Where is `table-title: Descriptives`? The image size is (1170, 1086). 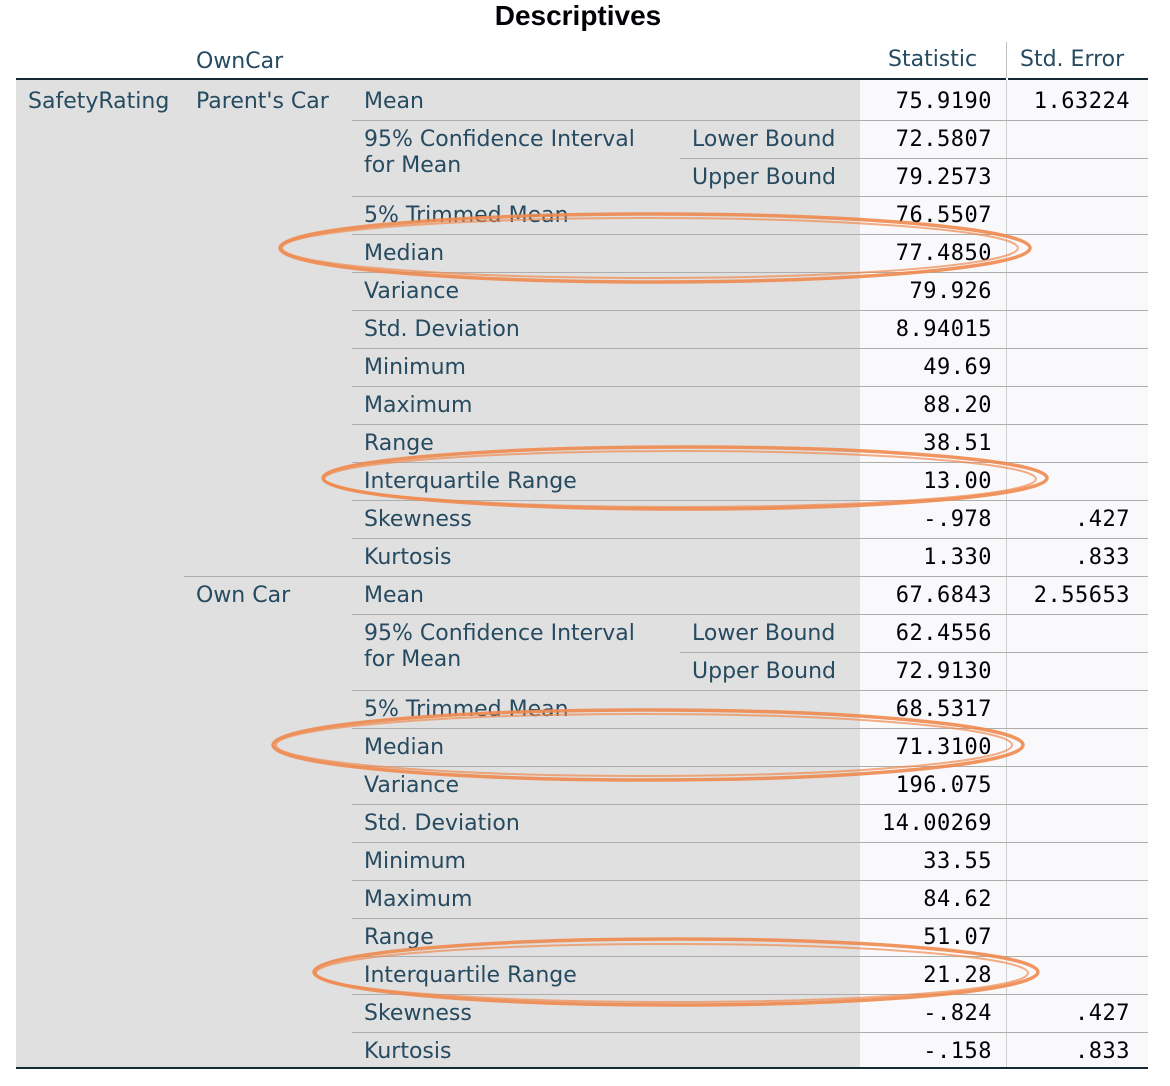 table-title: Descriptives is located at coordinates (578, 15).